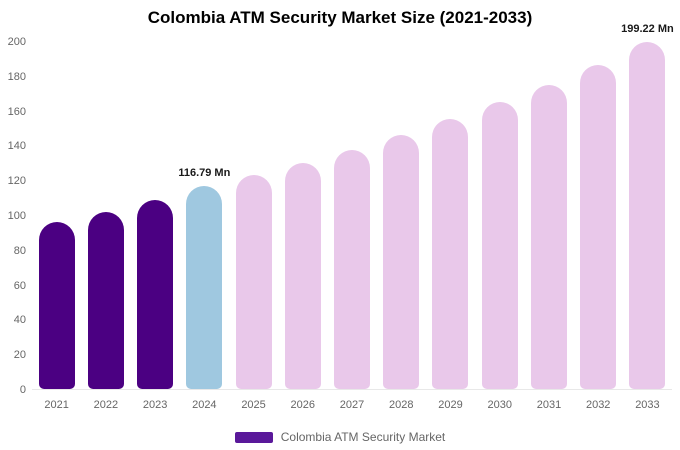  I want to click on legend-swatch, so click(253, 437).